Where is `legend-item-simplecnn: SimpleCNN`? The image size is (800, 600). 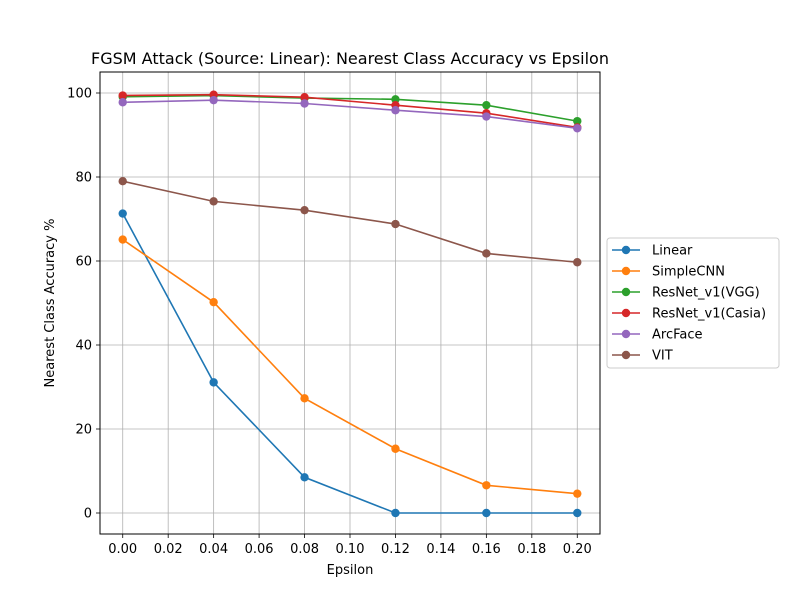 legend-item-simplecnn: SimpleCNN is located at coordinates (668, 272).